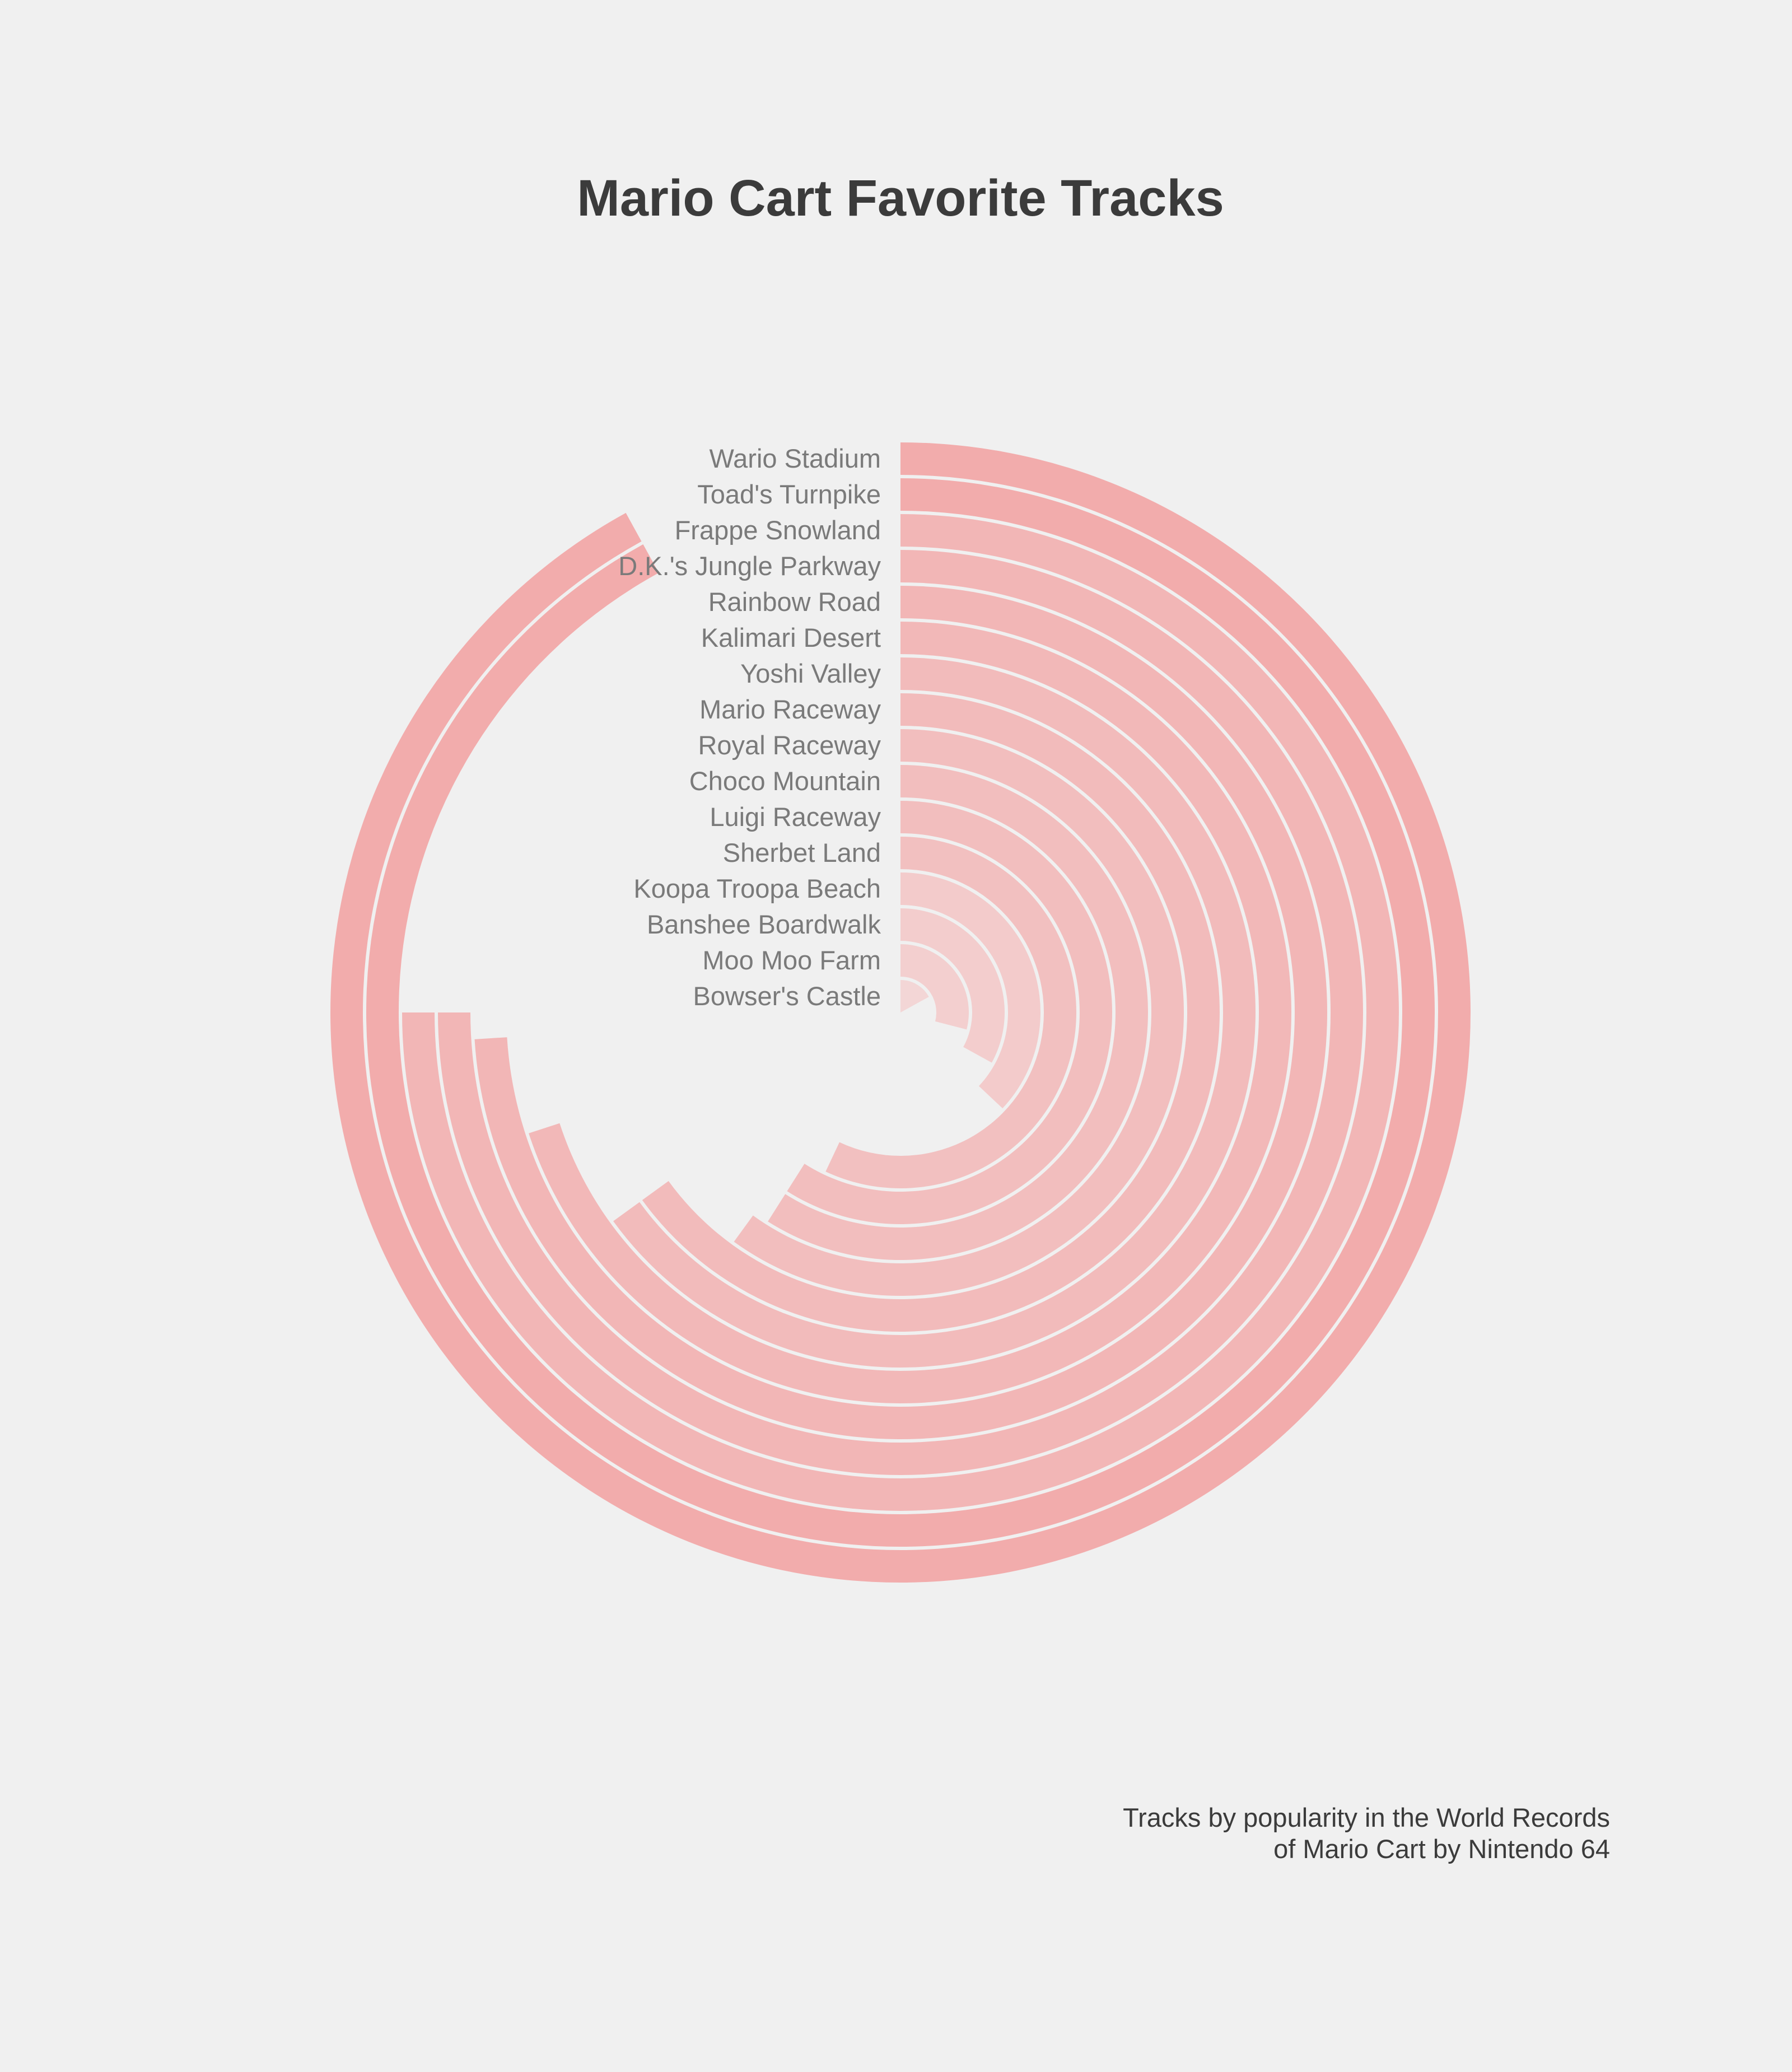 Image resolution: width=1792 pixels, height=2072 pixels. I want to click on bar-bowser-s-castle, so click(915, 996).